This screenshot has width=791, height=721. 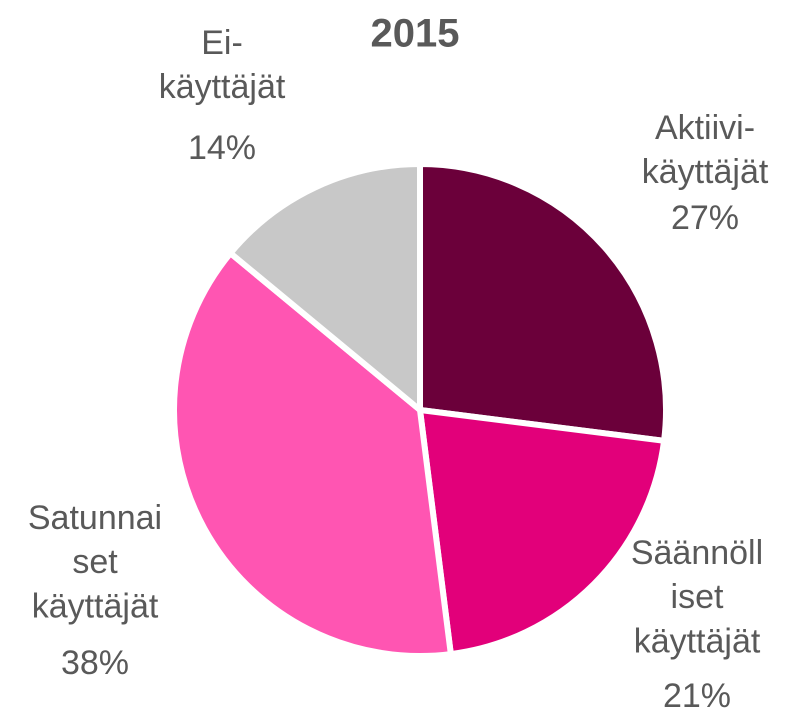 I want to click on slice-value-label: 38%, so click(x=95, y=663).